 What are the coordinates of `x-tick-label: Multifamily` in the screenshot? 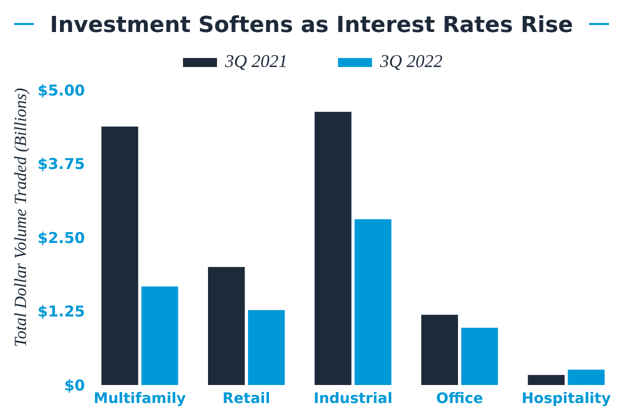 It's located at (140, 399).